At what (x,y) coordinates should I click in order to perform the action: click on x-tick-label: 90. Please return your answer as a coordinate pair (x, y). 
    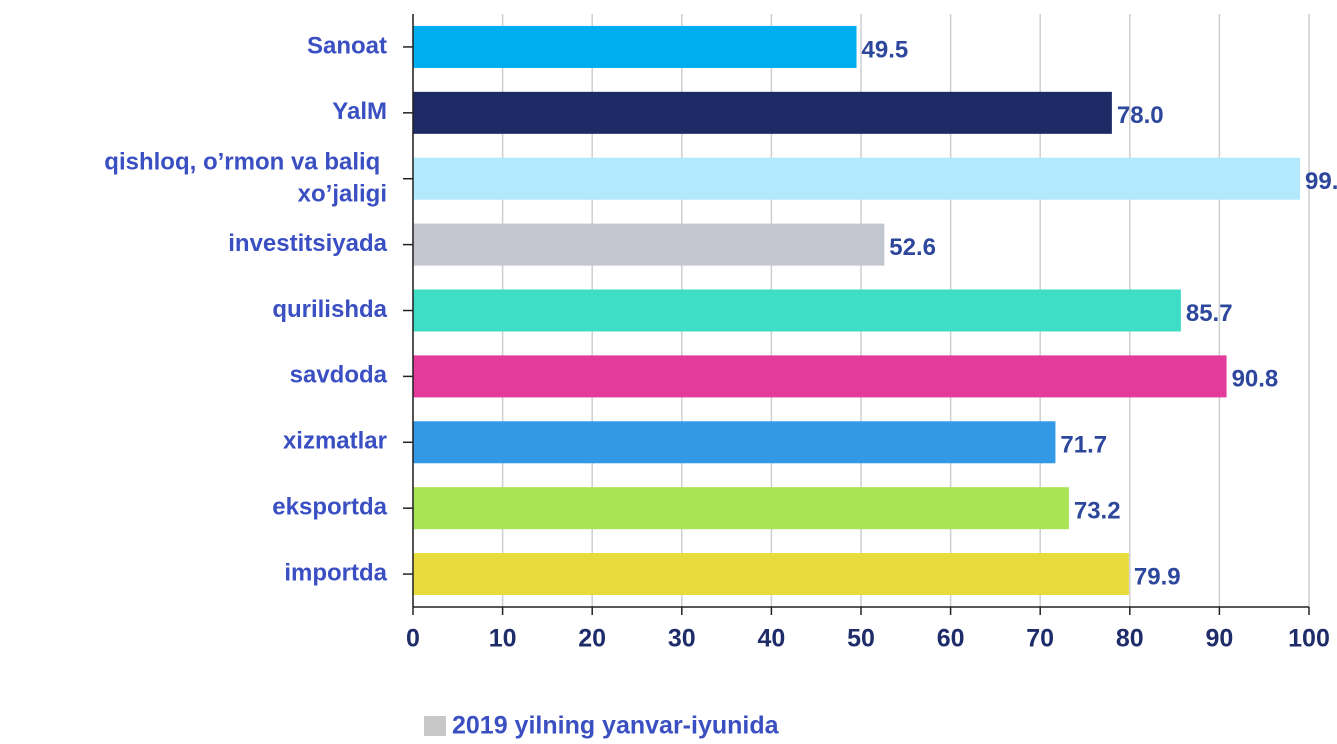
    Looking at the image, I should click on (1219, 639).